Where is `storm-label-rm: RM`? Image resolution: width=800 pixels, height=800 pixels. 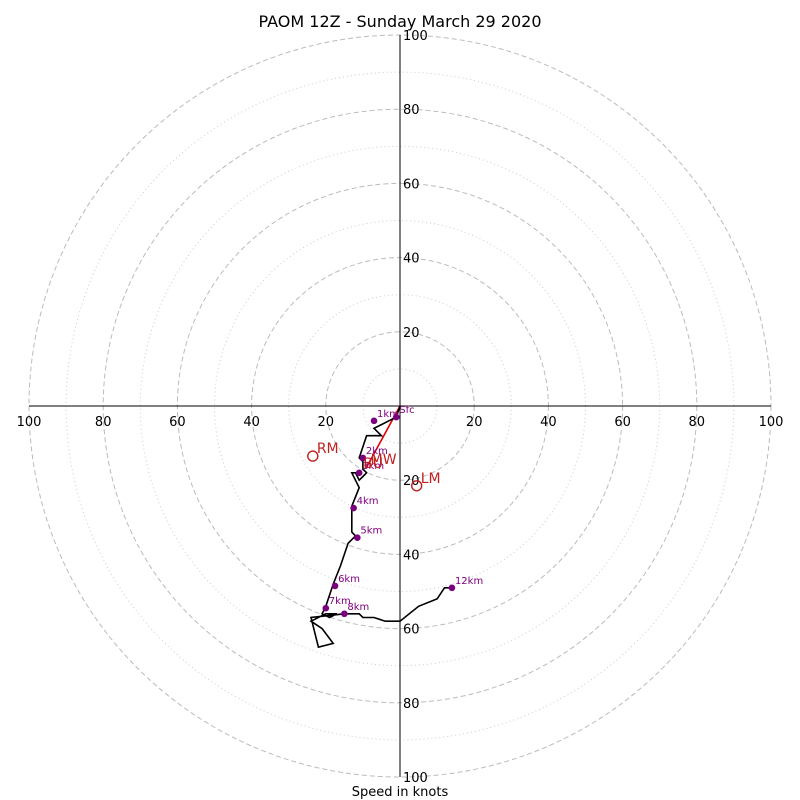
storm-label-rm: RM is located at coordinates (328, 449).